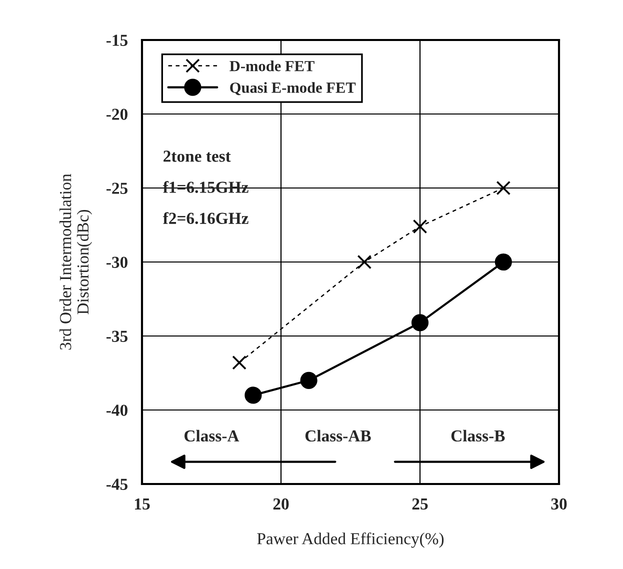 The height and width of the screenshot is (569, 623). What do you see at coordinates (117, 262) in the screenshot?
I see `y-tick-label: -30` at bounding box center [117, 262].